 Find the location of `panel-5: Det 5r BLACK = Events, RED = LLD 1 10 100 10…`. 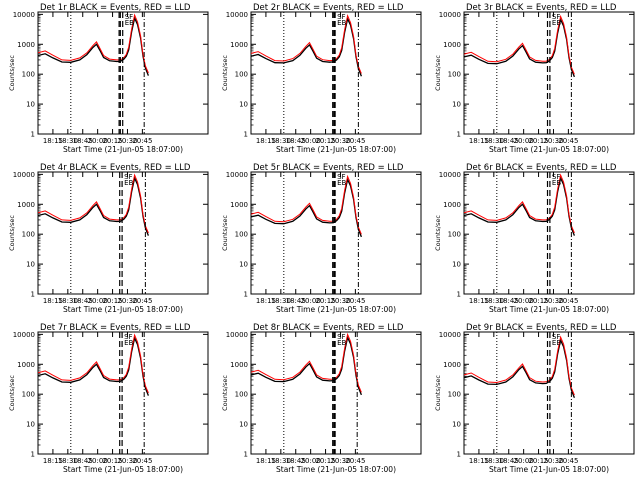

panel-5: Det 5r BLACK = Events, RED = LLD 1 10 100 10… is located at coordinates (321, 238).